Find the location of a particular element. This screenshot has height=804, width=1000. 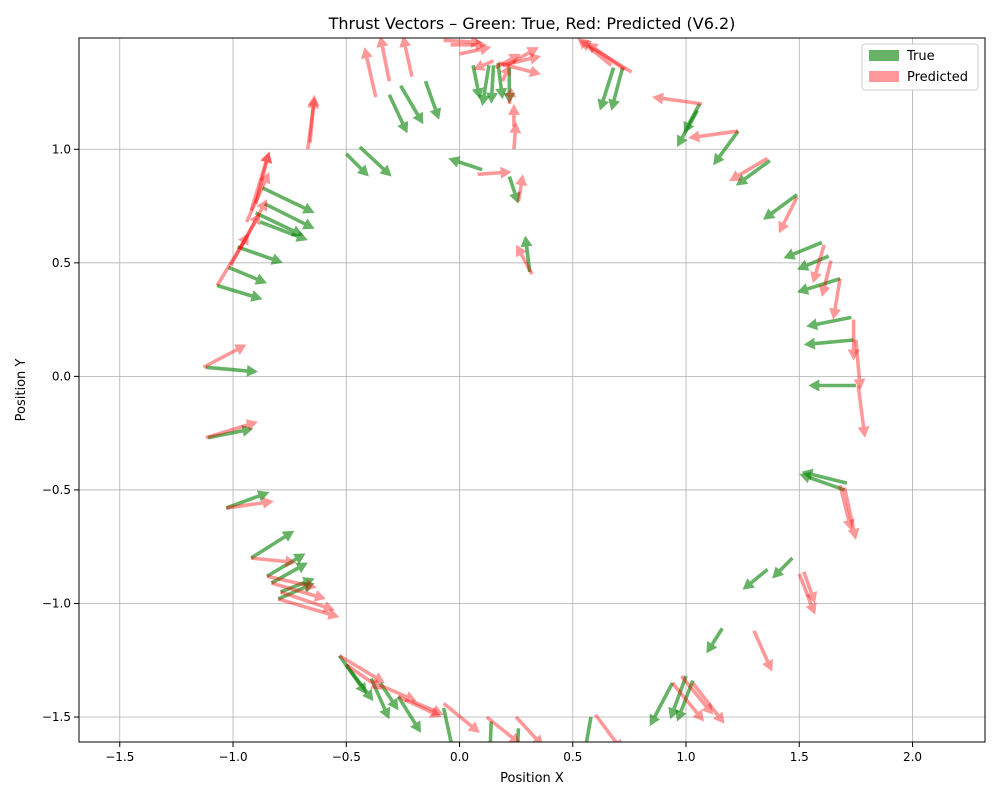

x-axis-label: Position X is located at coordinates (532, 778).